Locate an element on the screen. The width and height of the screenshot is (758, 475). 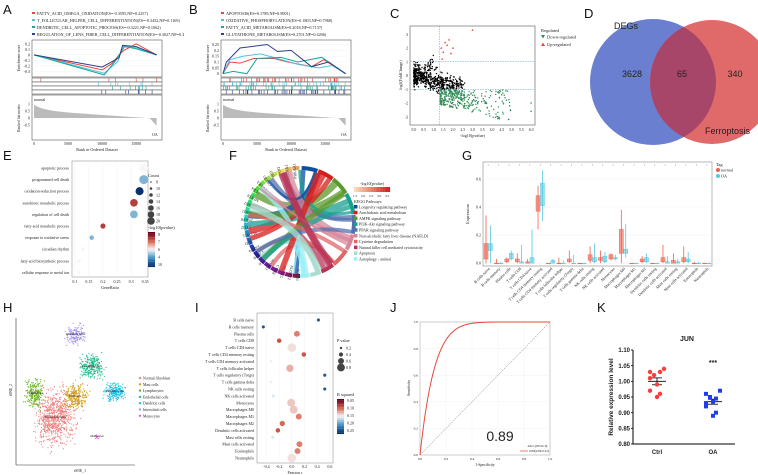
panel-label-J: J is located at coordinates (393, 307).